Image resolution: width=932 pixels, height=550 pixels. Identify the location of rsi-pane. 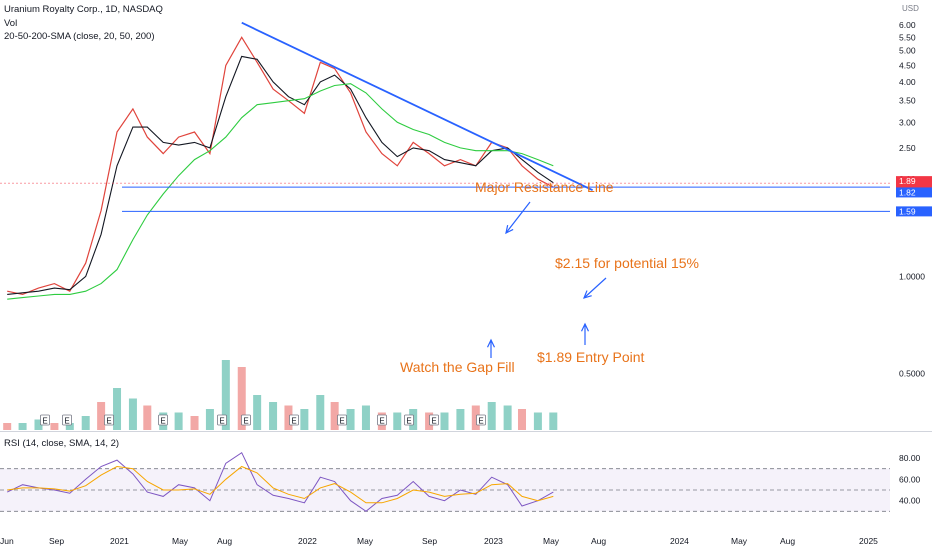
(445, 481).